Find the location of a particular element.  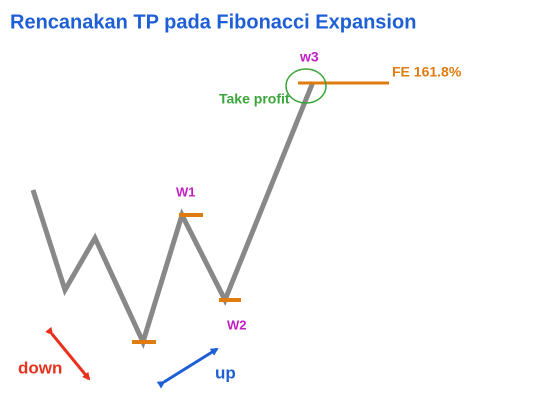

fe-label: FE 161.8% is located at coordinates (427, 72).